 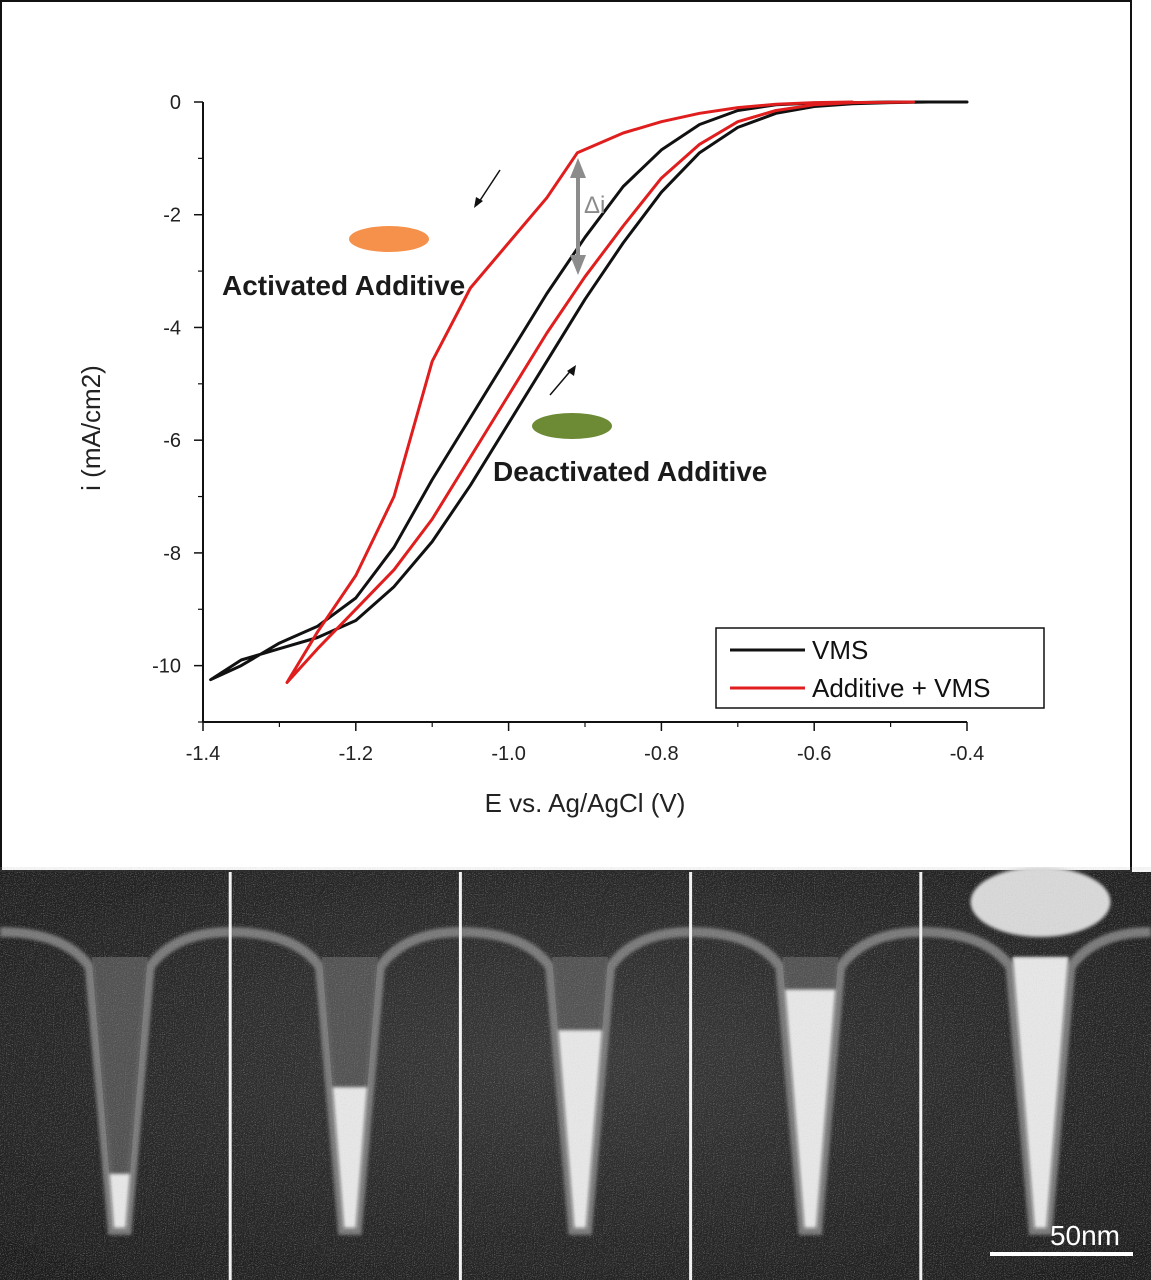 I want to click on x-tick-label: -1.2, so click(x=356, y=754).